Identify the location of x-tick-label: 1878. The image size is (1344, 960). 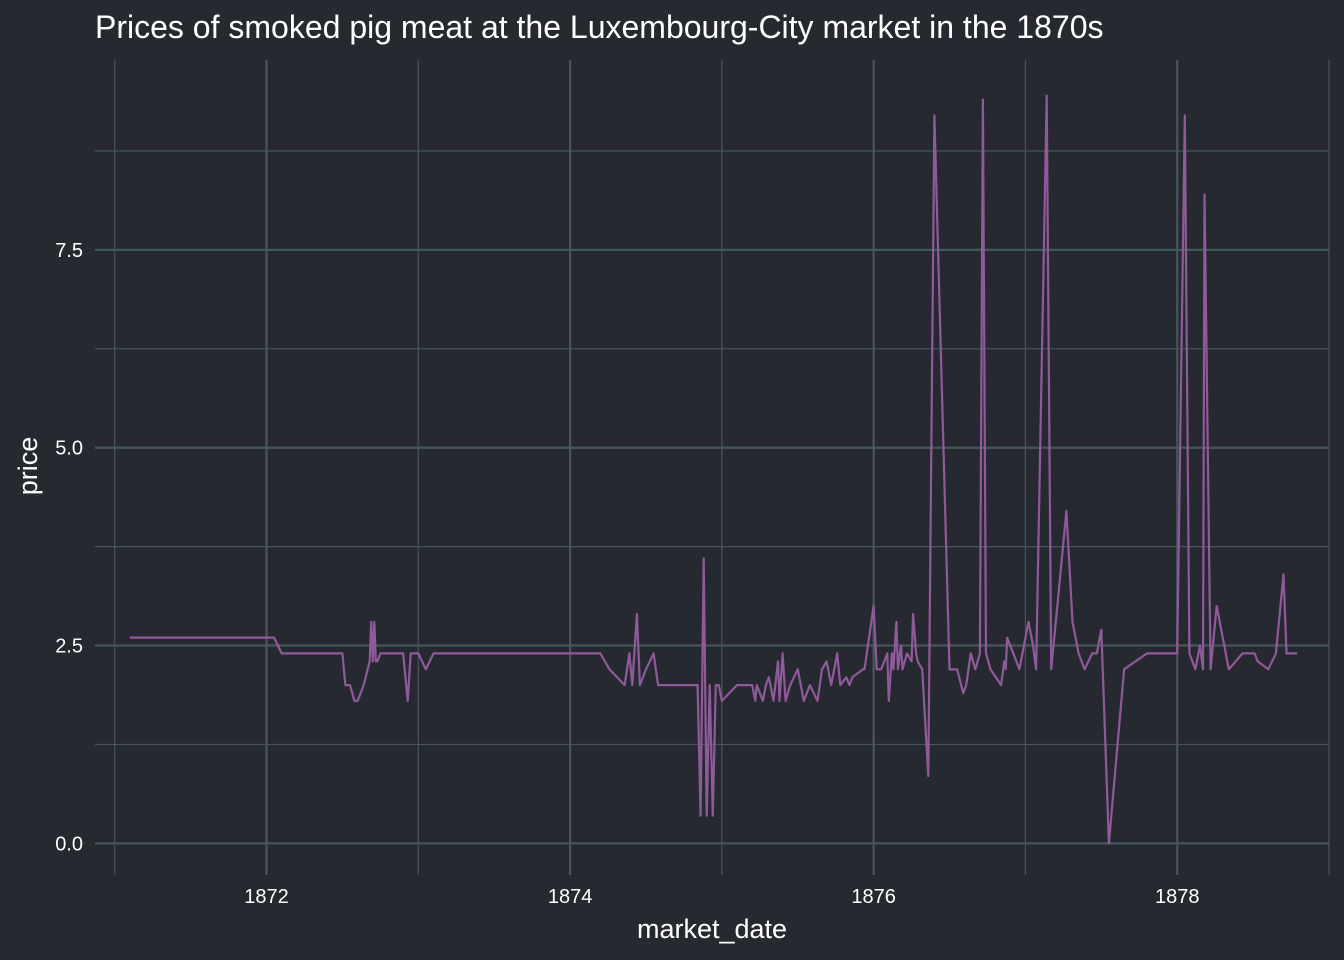
(1177, 897).